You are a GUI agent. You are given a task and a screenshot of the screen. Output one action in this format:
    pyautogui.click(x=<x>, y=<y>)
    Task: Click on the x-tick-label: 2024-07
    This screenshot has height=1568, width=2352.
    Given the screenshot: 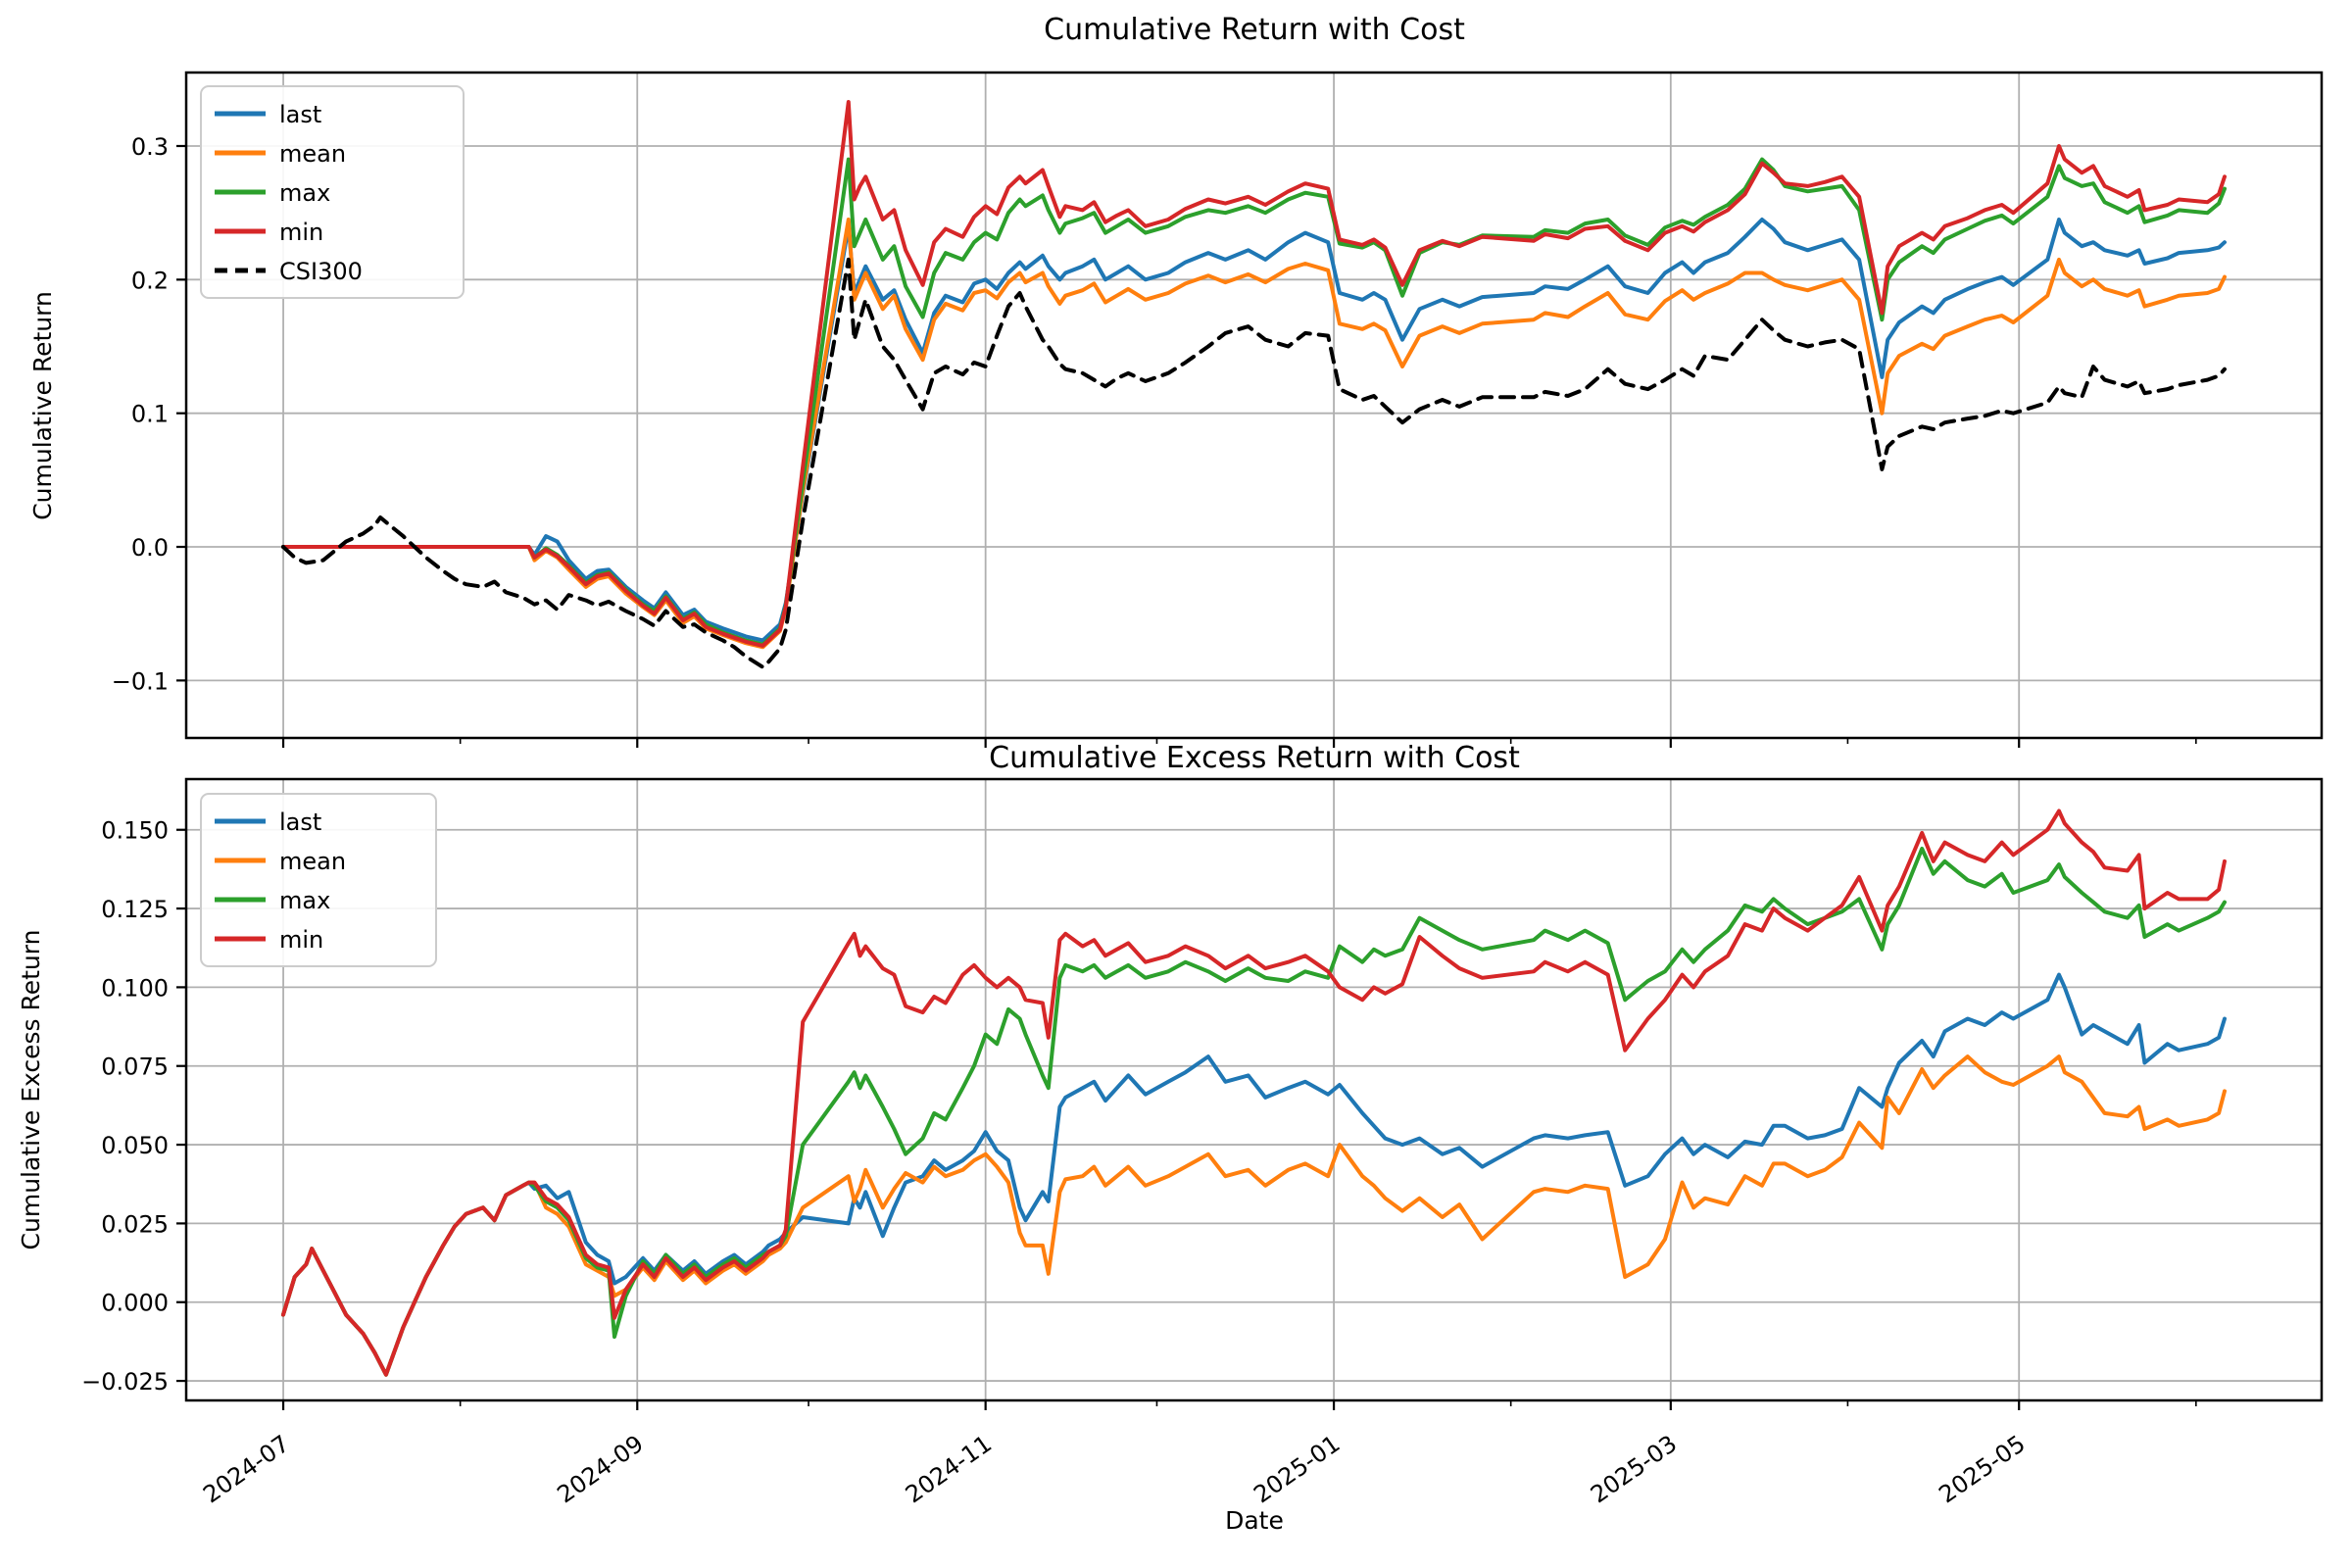 What is the action you would take?
    pyautogui.click(x=246, y=1469)
    